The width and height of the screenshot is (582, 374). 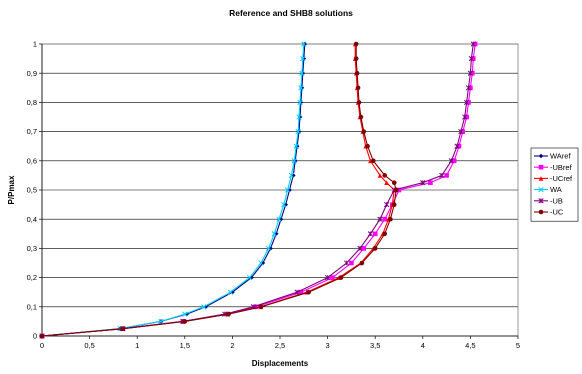 I want to click on y-tick-label: 0, so click(x=35, y=336).